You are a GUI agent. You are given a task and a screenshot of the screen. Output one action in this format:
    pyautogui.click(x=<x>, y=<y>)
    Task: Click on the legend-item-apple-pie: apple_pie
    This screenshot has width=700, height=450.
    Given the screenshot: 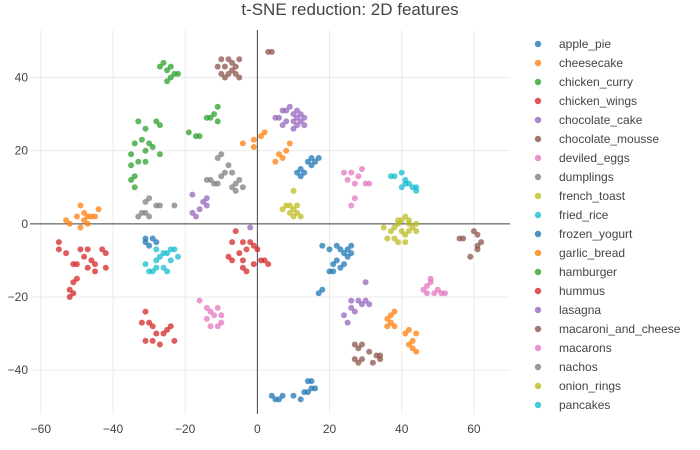 What is the action you would take?
    pyautogui.click(x=573, y=44)
    